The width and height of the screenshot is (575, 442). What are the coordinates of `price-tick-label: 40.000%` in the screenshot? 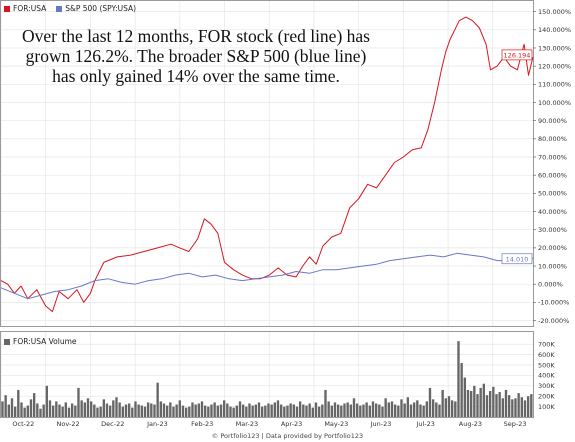 It's located at (552, 212).